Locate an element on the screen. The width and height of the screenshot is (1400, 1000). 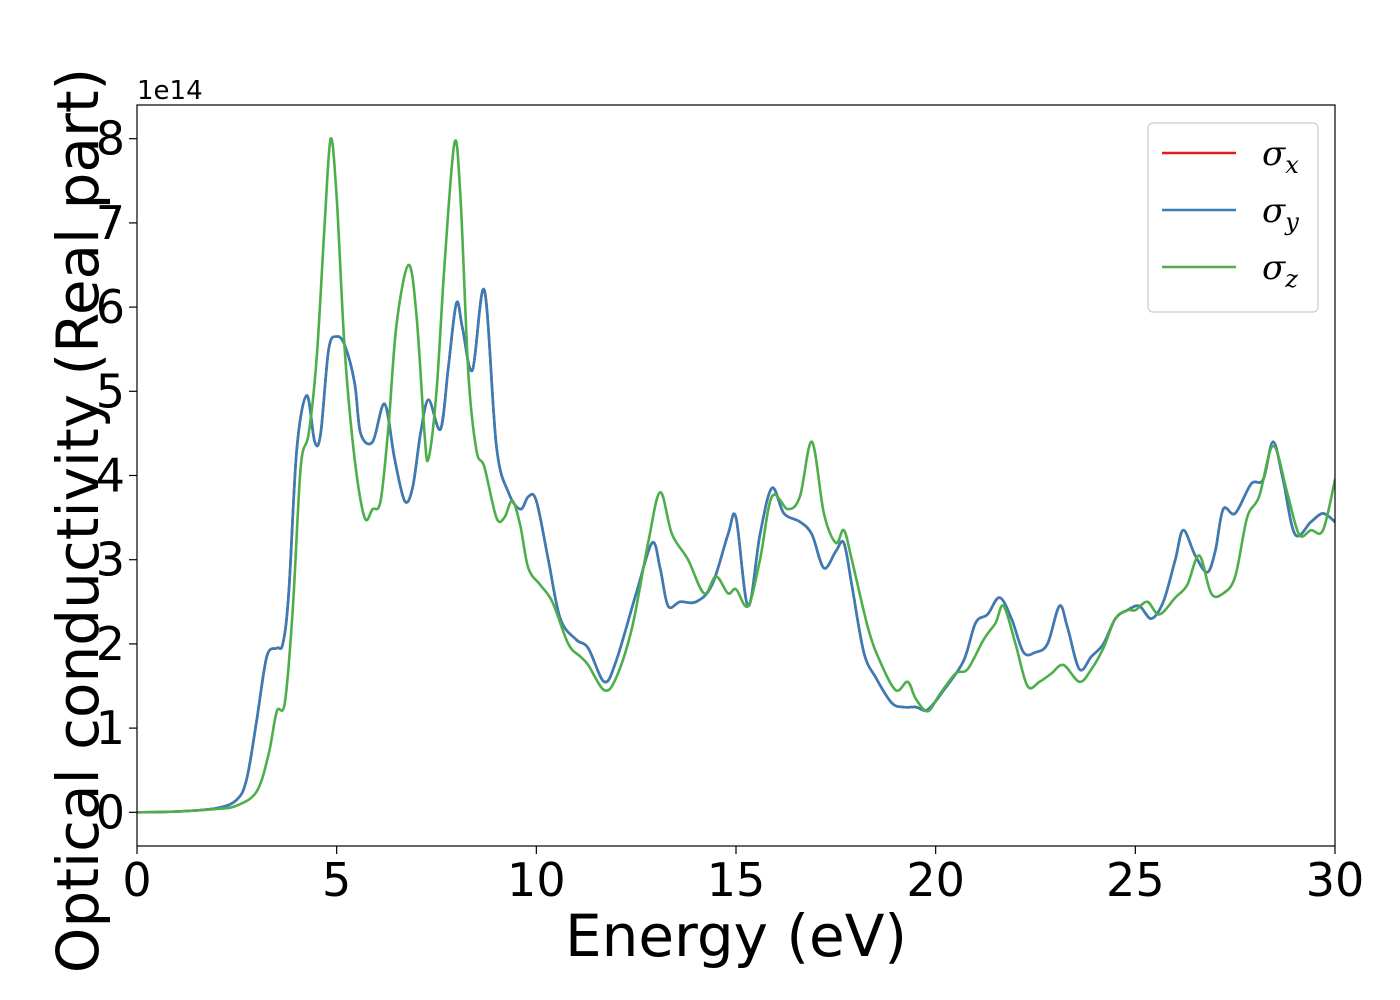
y-tick-label: 5 is located at coordinates (110, 391).